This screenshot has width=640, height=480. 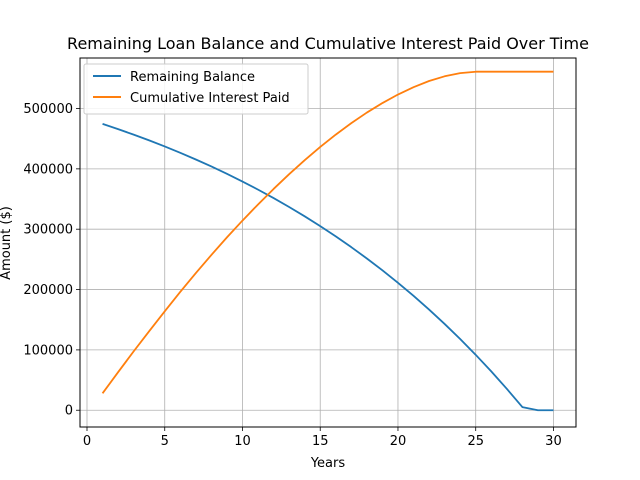 I want to click on x-tick-label: 30, so click(x=553, y=441).